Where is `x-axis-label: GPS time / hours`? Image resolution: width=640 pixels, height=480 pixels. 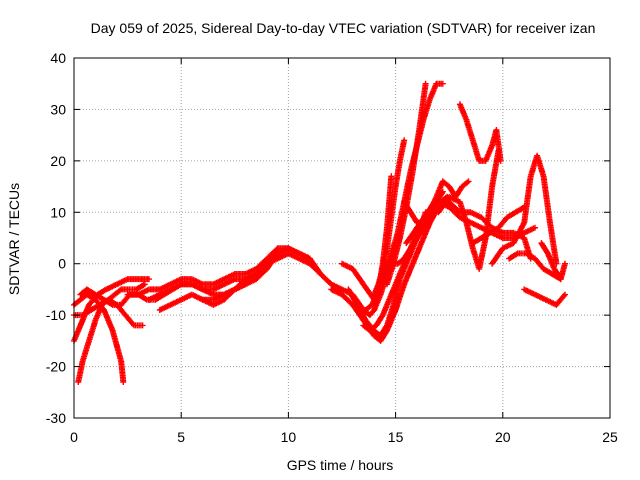
x-axis-label: GPS time / hours is located at coordinates (340, 465).